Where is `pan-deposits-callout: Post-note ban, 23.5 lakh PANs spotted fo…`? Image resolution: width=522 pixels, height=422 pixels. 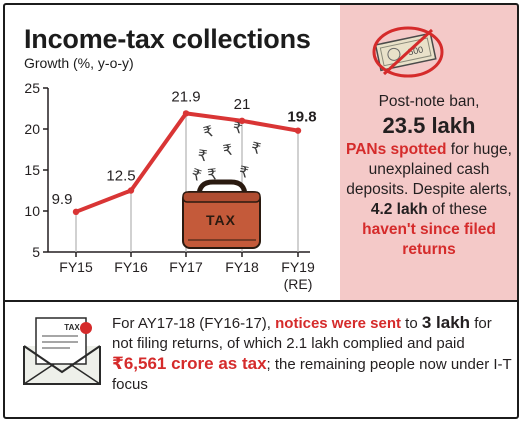
pan-deposits-callout: Post-note ban, 23.5 lakh PANs spotted fo… is located at coordinates (429, 176).